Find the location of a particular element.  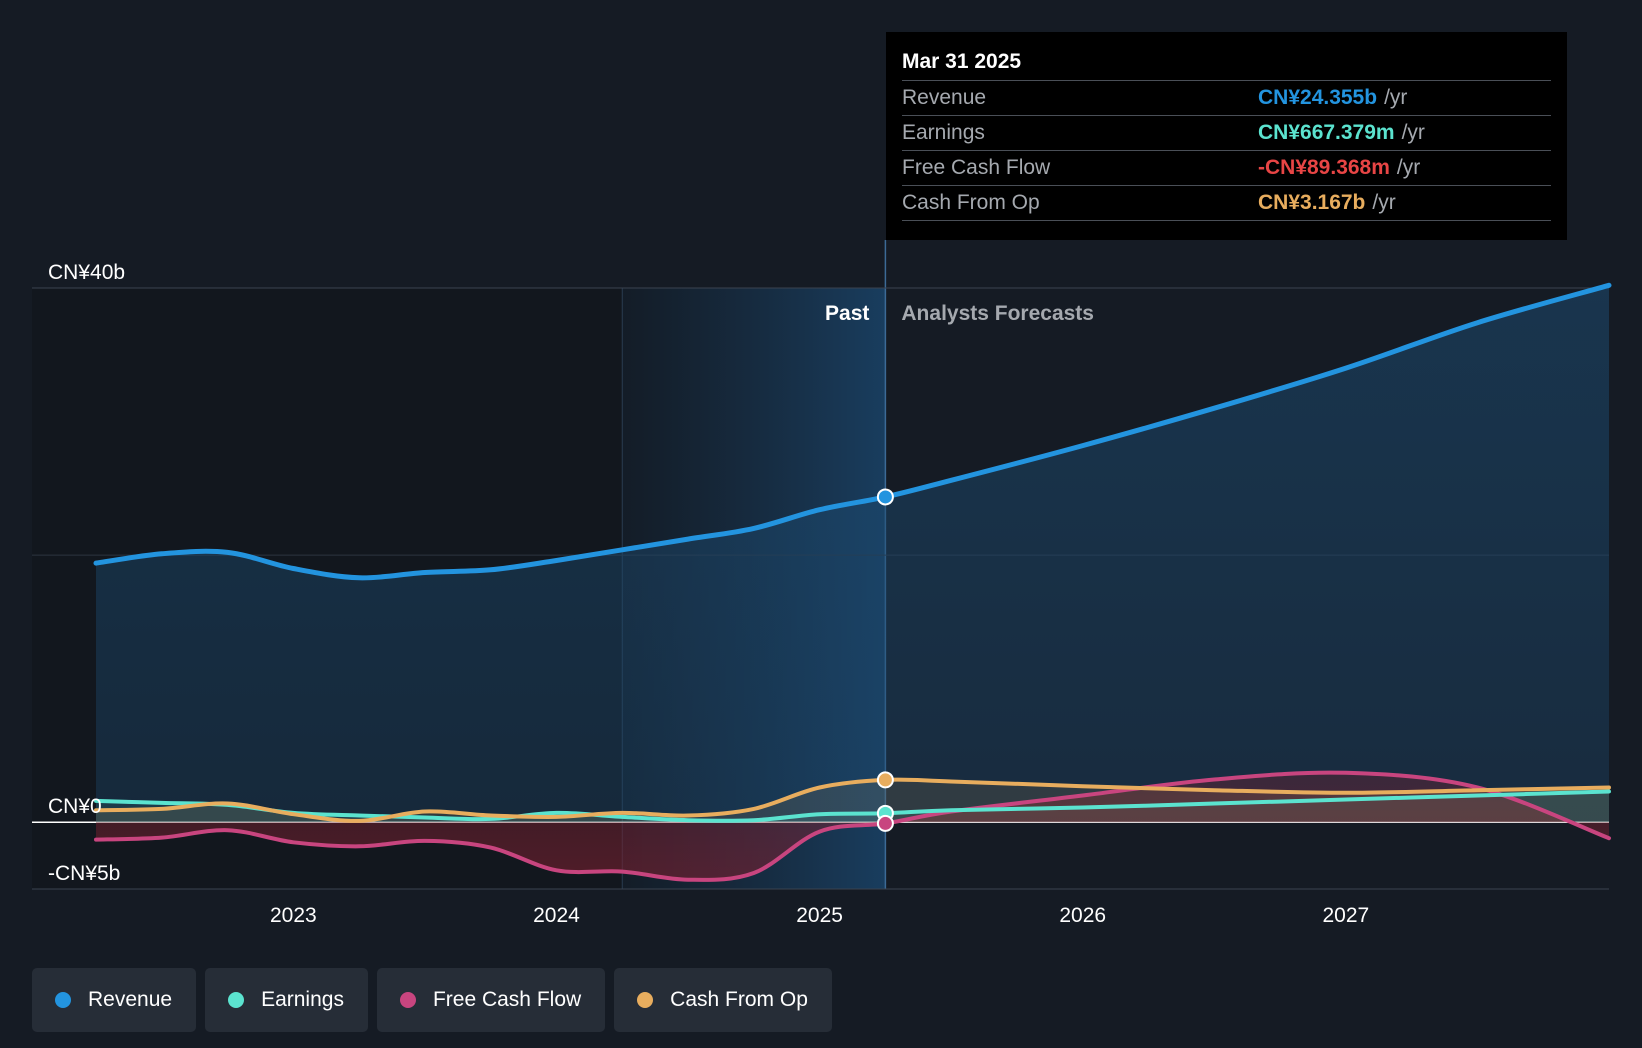

tooltip-label: Revenue is located at coordinates (944, 97).